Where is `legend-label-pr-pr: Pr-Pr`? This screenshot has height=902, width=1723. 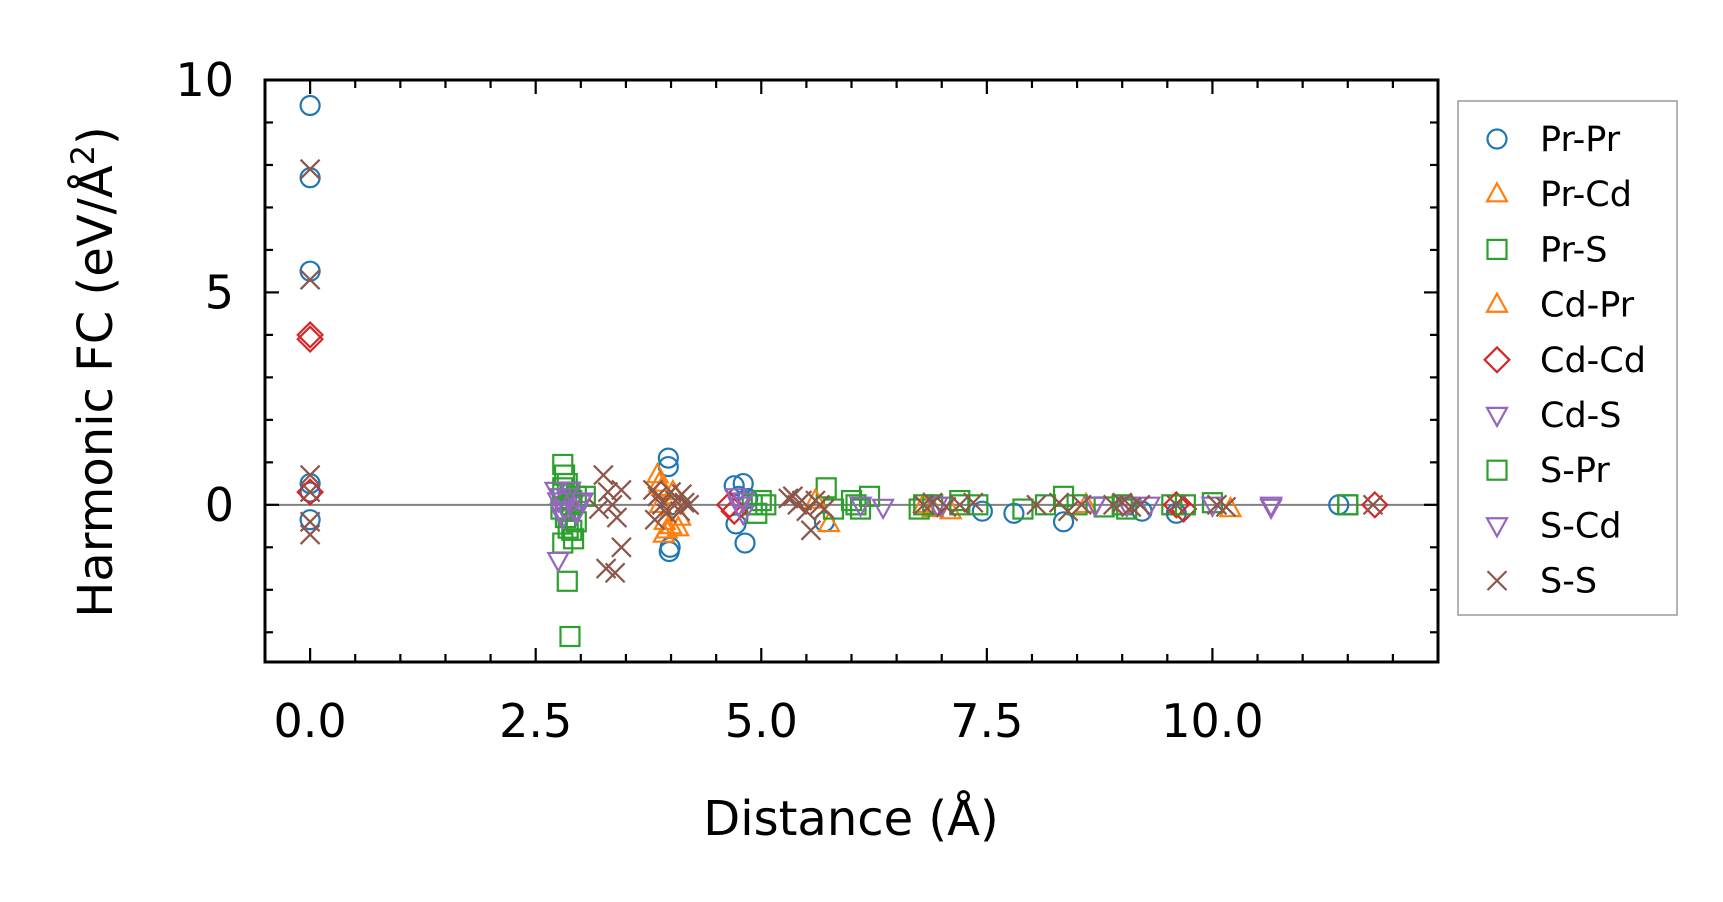
legend-label-pr-pr: Pr-Pr is located at coordinates (1580, 140).